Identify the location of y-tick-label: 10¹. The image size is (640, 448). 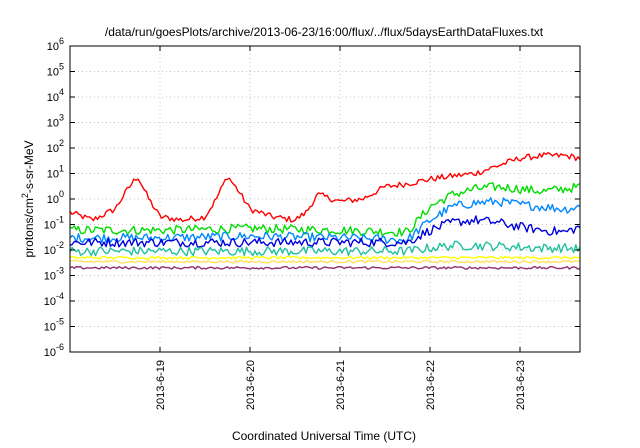
(55, 172).